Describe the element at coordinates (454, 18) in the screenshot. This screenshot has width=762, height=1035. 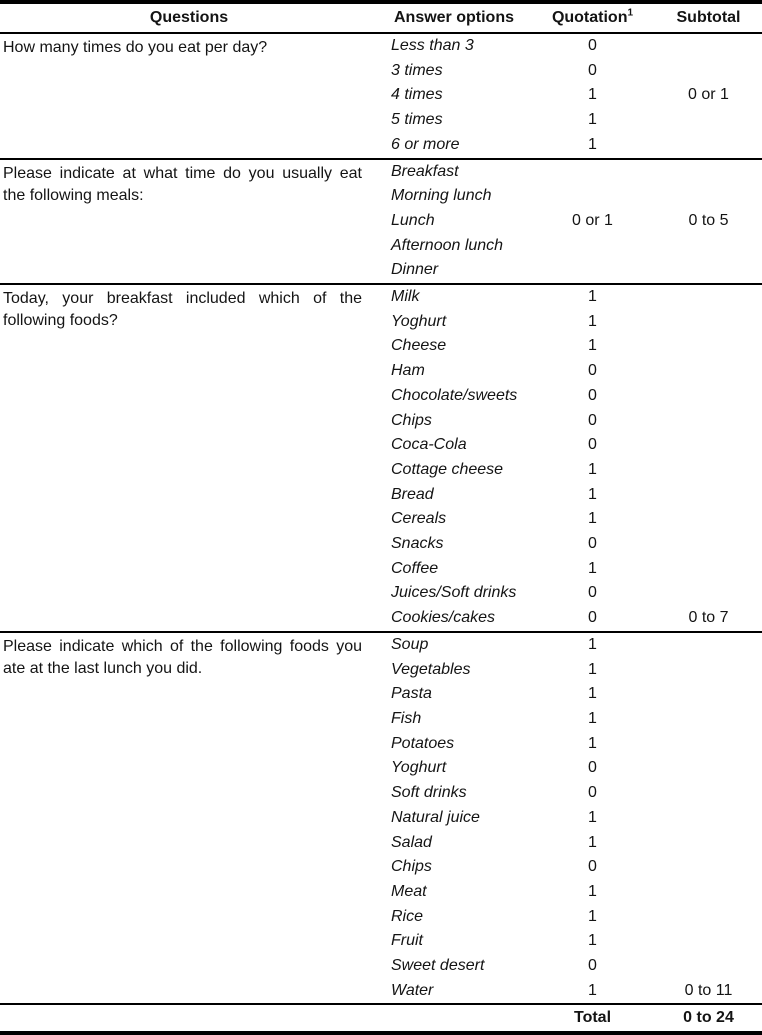
I see `header-answer-options: Answer options` at that location.